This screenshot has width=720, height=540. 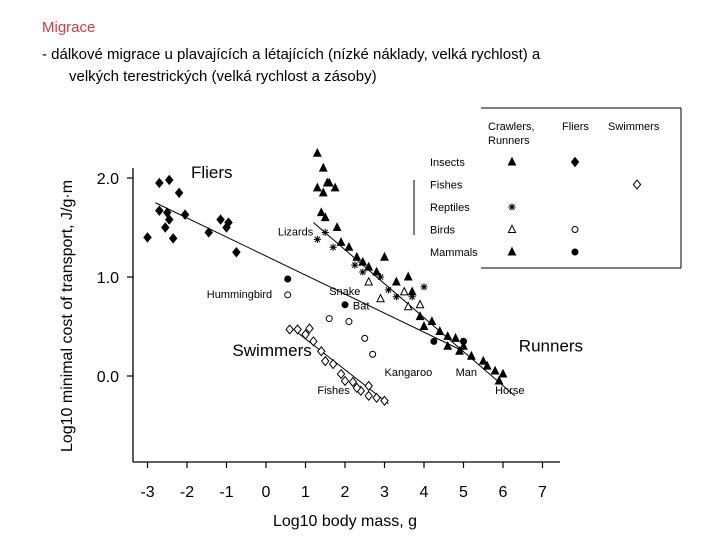 What do you see at coordinates (69, 27) in the screenshot?
I see `slide-title: Migrace` at bounding box center [69, 27].